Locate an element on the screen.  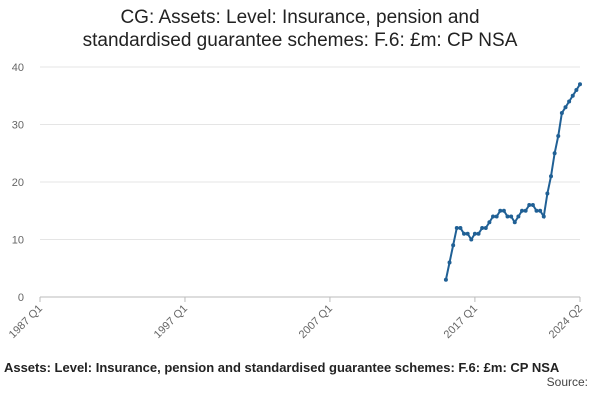
x-tick-label: 2024 Q2 is located at coordinates (566, 322).